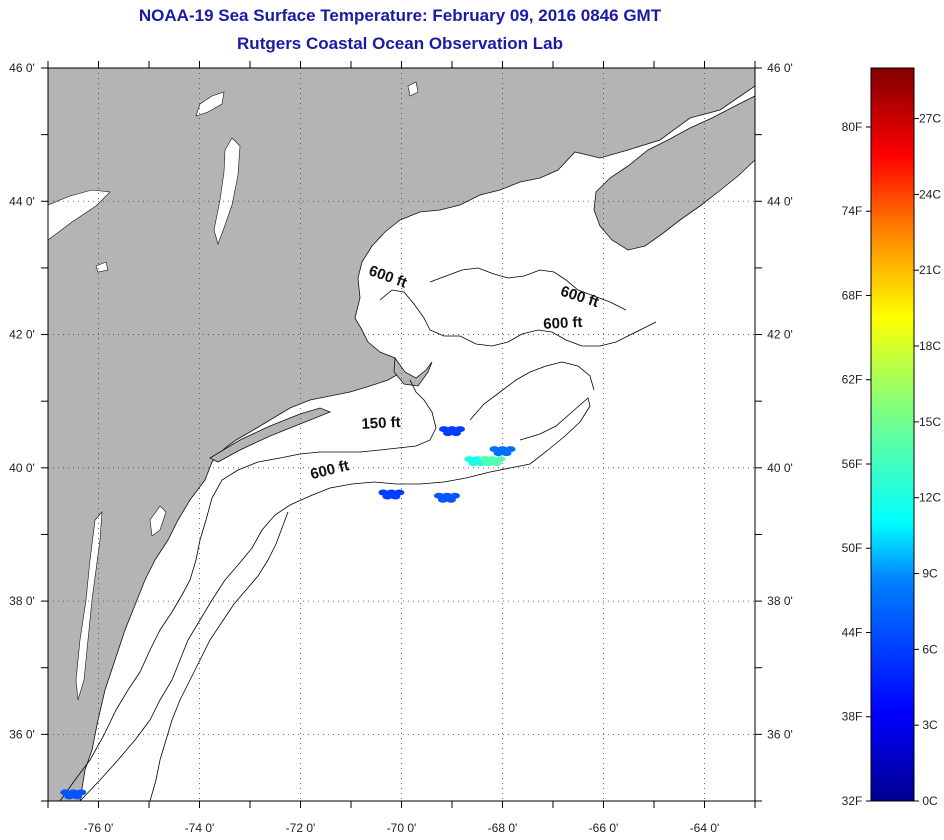 This screenshot has width=944, height=840. What do you see at coordinates (518, 318) in the screenshot?
I see `isobath-gulf-of-maine` at bounding box center [518, 318].